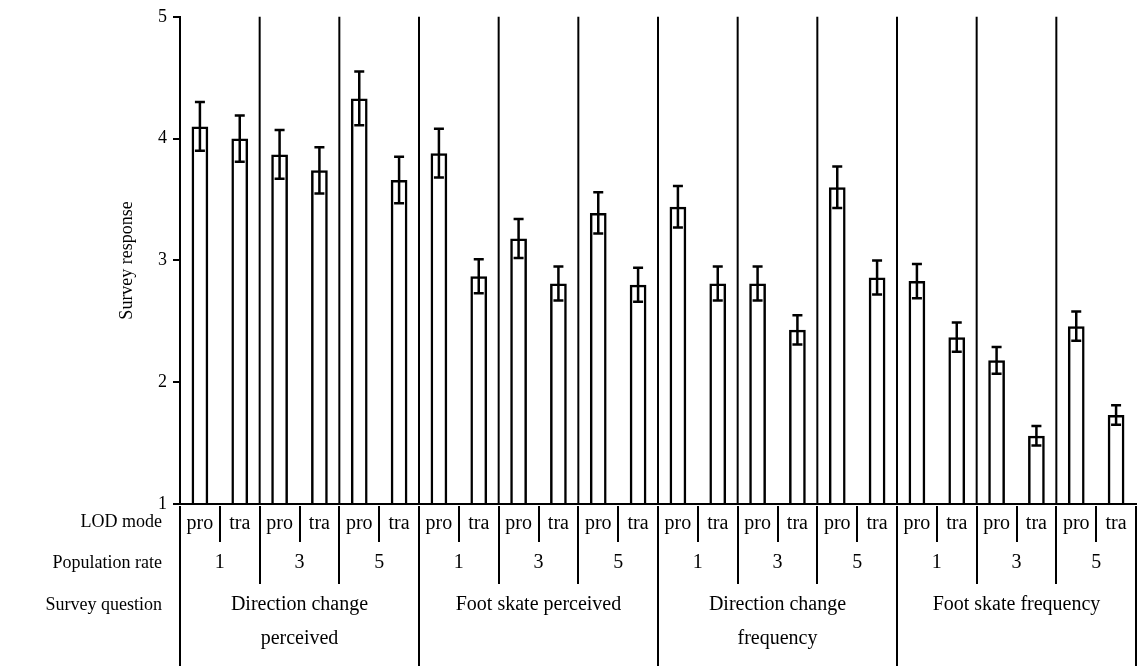  What do you see at coordinates (107, 561) in the screenshot?
I see `text: Population rate` at bounding box center [107, 561].